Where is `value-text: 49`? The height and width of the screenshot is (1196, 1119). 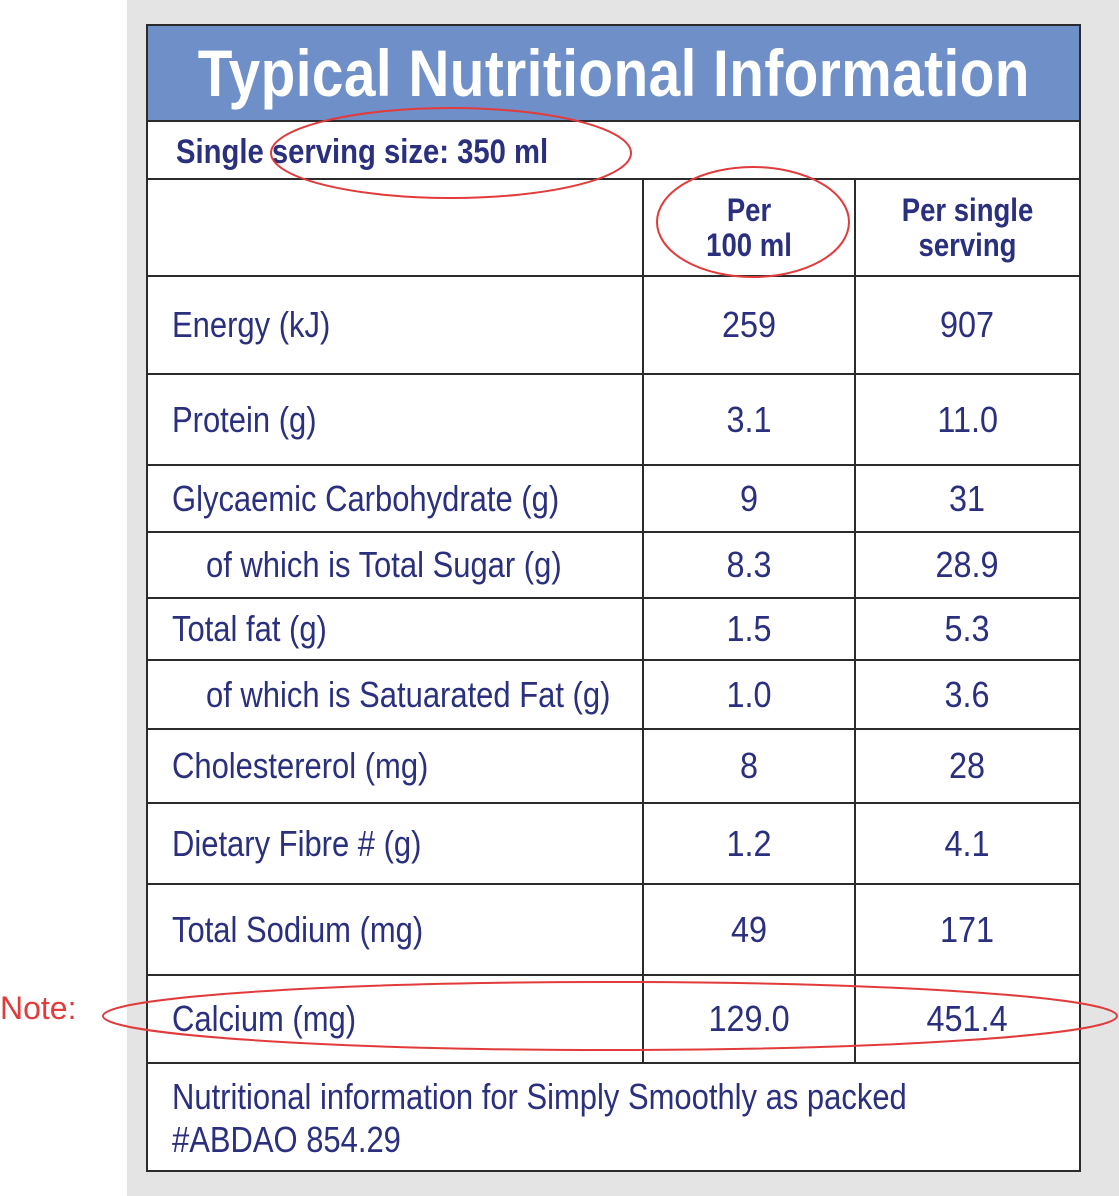 value-text: 49 is located at coordinates (749, 929).